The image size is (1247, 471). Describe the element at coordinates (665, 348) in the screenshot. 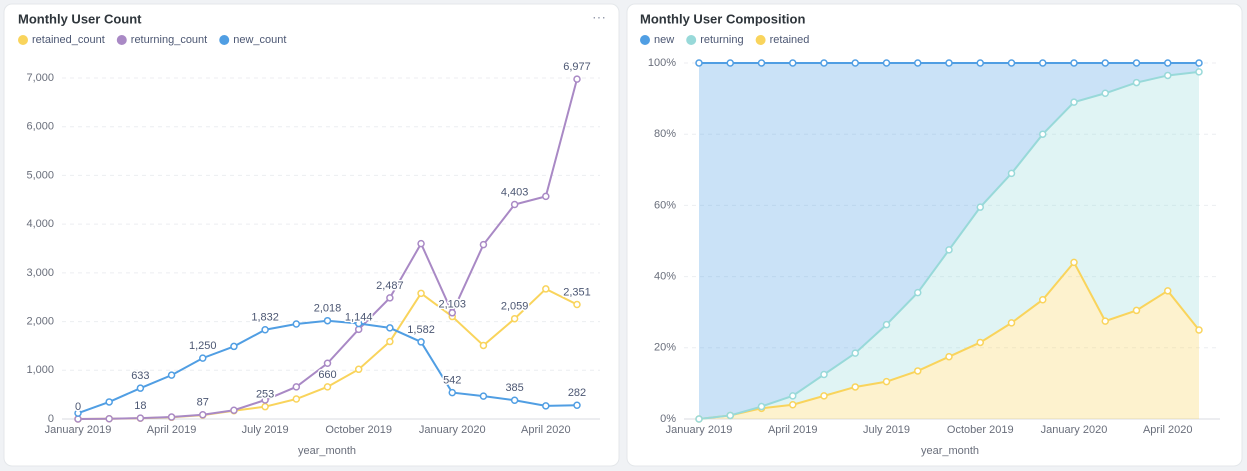

I see `y-tick-label: 20%` at that location.